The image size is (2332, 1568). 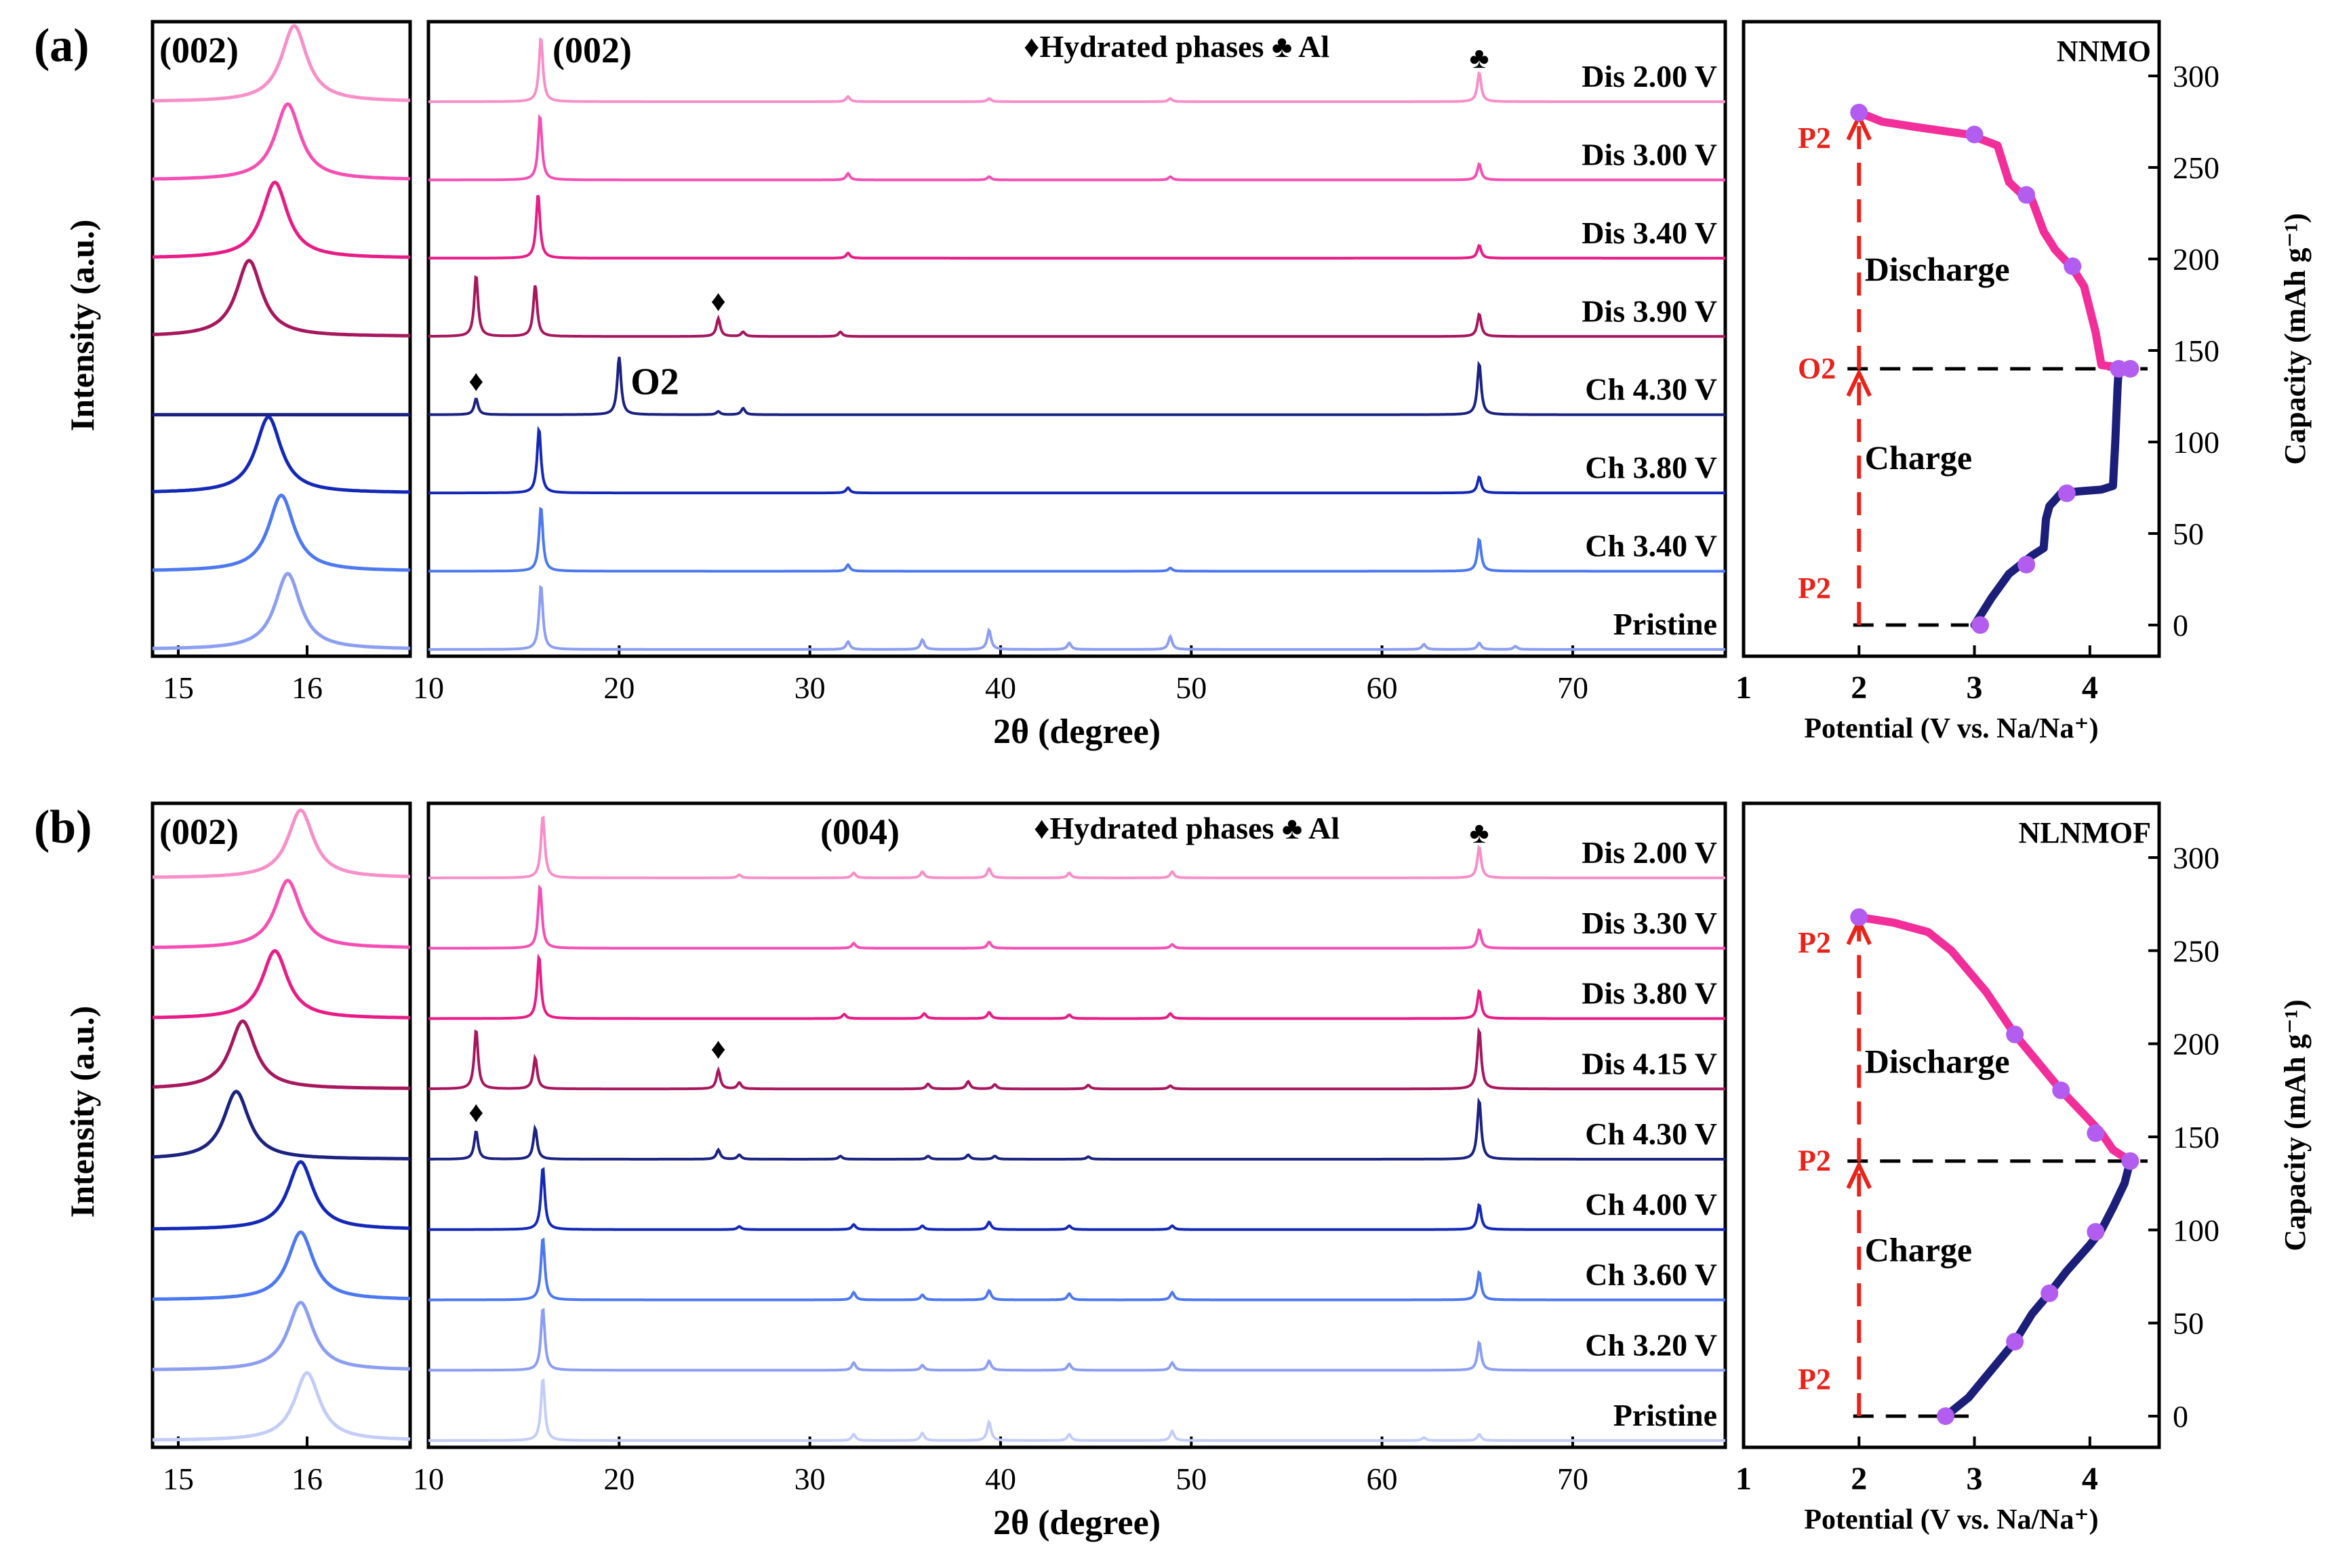 I want to click on series-label-2: Dis 3.80 V, so click(x=1649, y=994).